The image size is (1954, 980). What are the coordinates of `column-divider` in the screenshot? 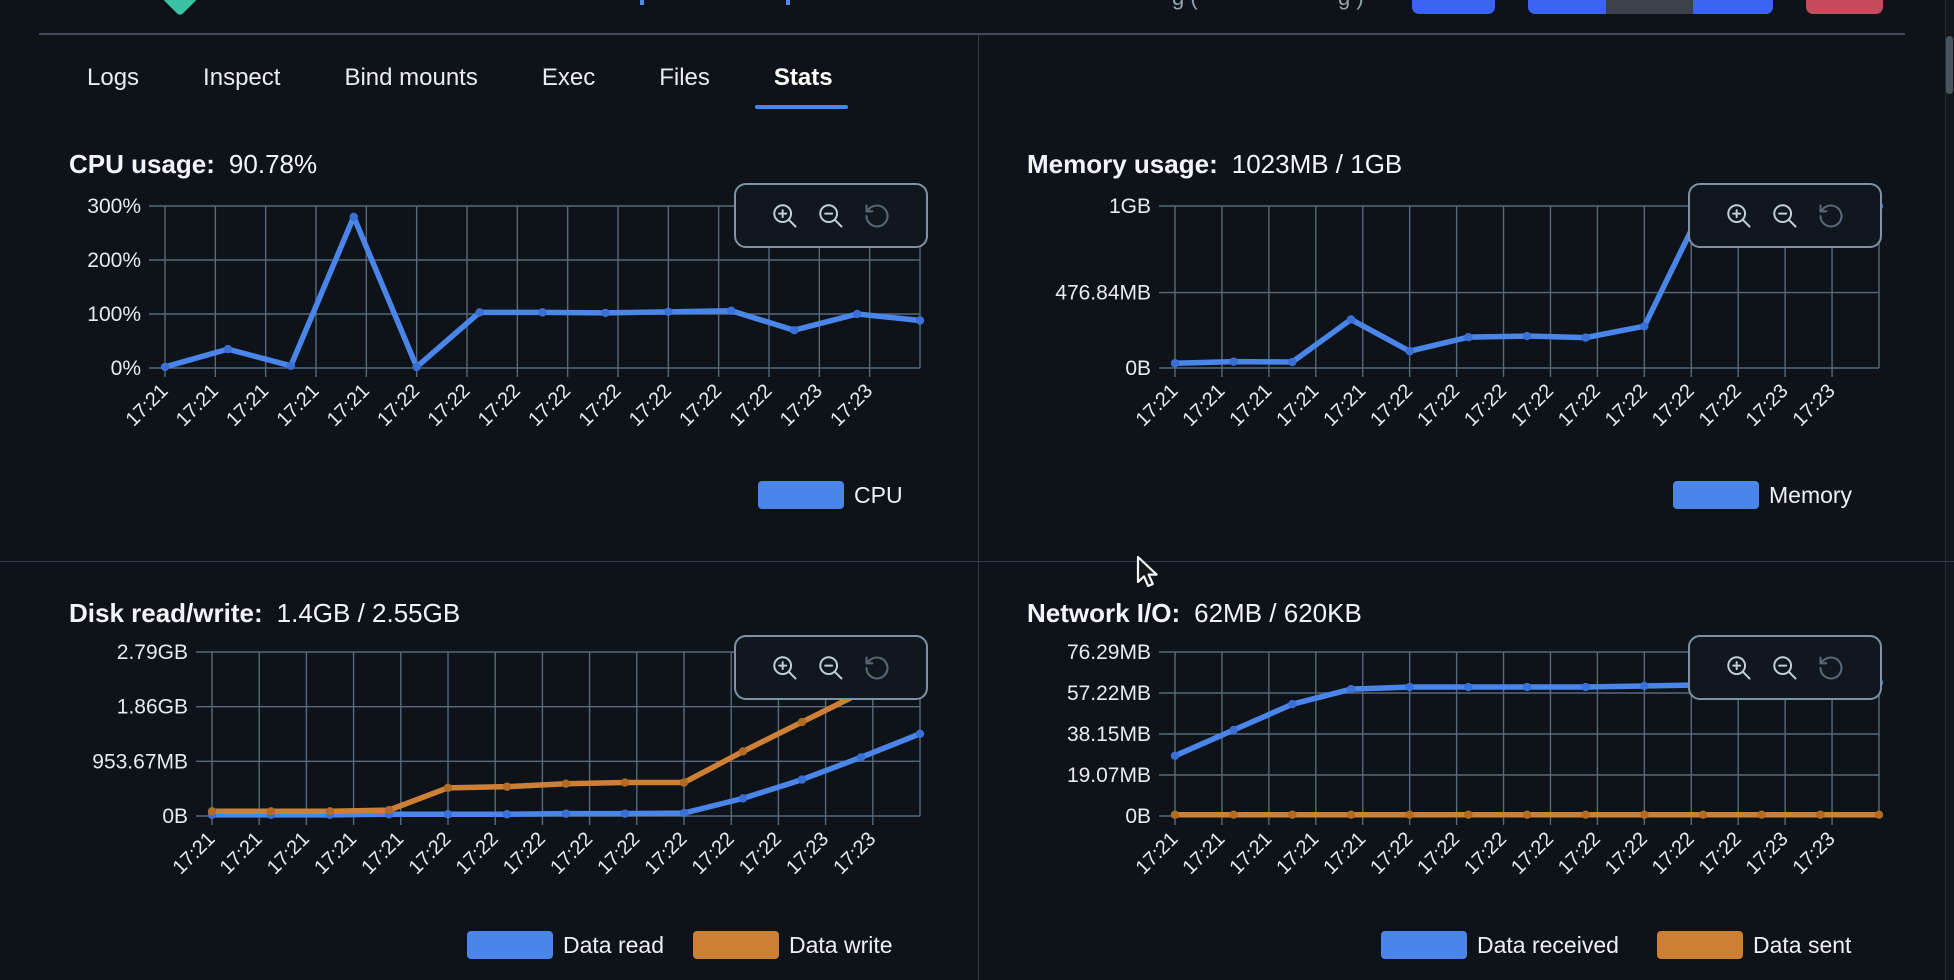 It's located at (978, 507).